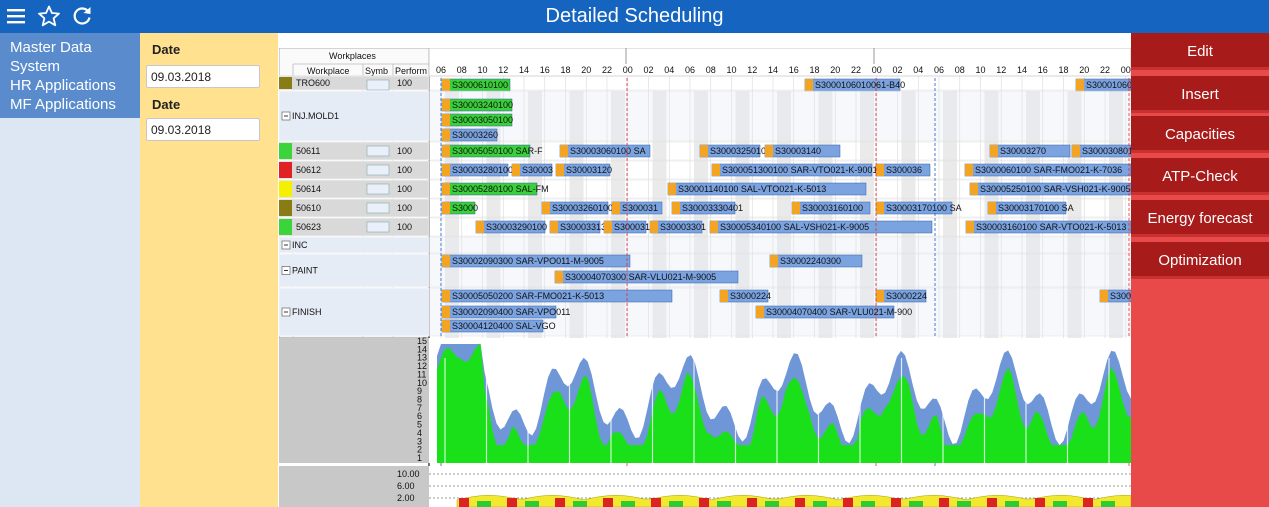 The width and height of the screenshot is (1269, 507). Describe the element at coordinates (1120, 296) in the screenshot. I see `operation-label: S3000` at that location.